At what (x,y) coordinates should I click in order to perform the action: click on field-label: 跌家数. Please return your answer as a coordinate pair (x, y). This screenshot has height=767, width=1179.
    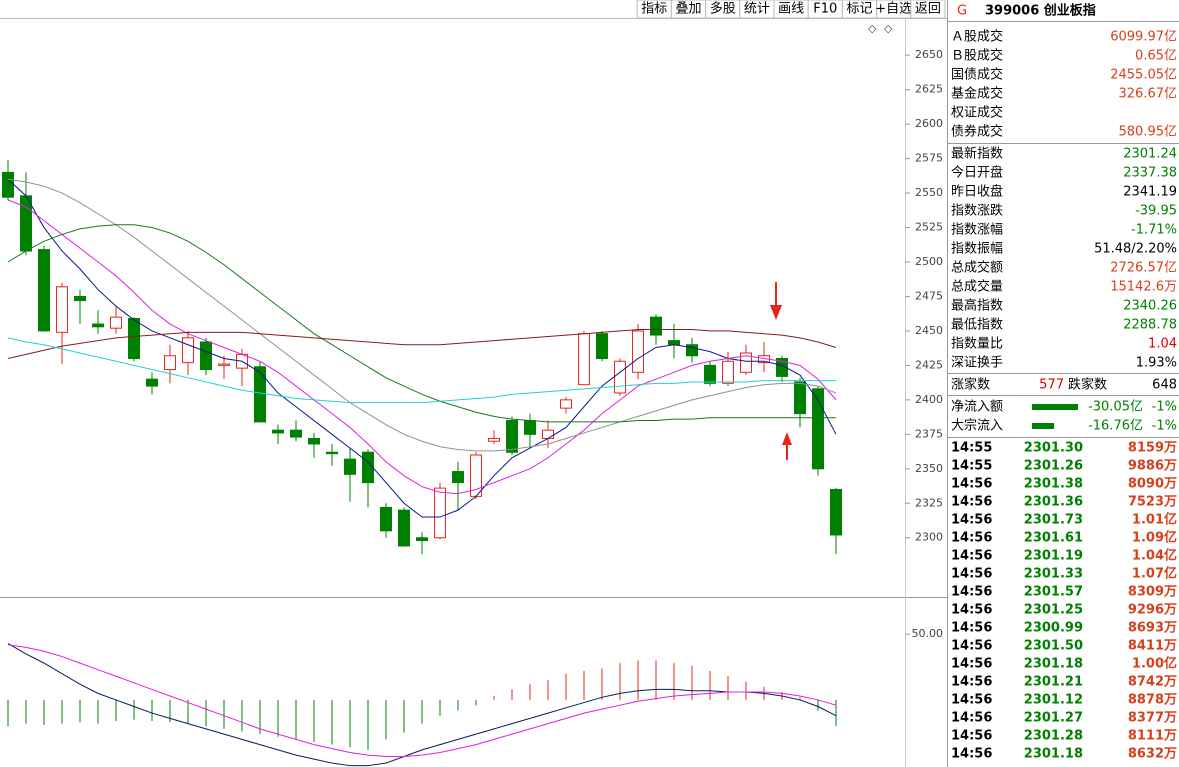
    Looking at the image, I should click on (1087, 385).